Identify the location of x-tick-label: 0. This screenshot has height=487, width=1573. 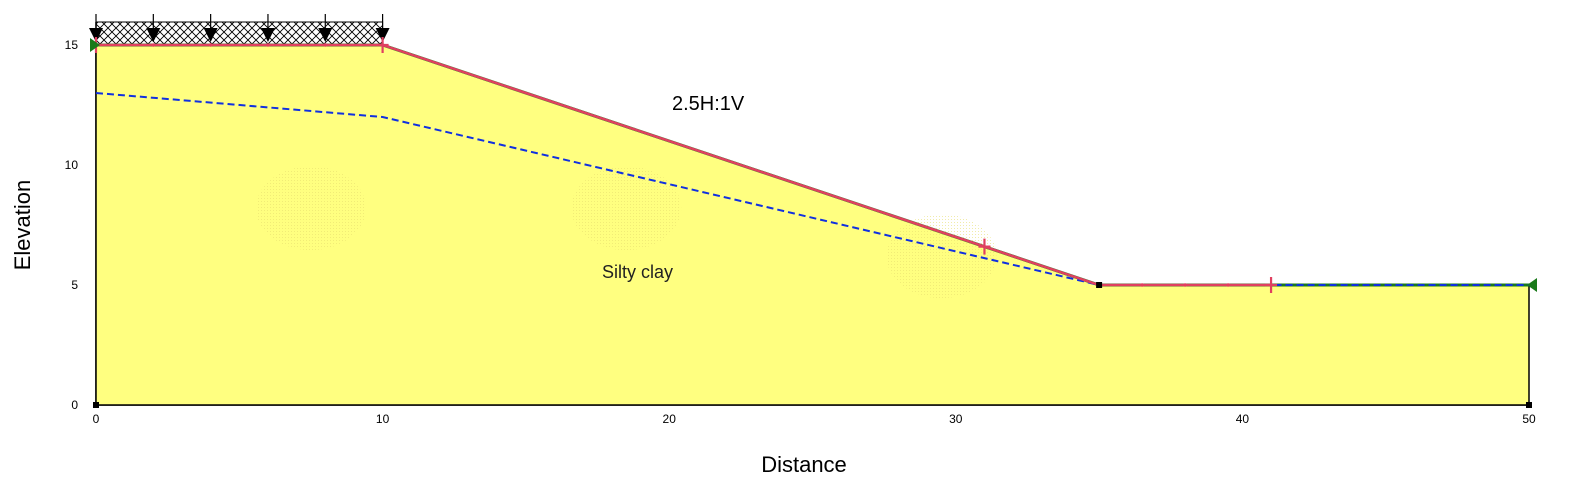
(96, 419).